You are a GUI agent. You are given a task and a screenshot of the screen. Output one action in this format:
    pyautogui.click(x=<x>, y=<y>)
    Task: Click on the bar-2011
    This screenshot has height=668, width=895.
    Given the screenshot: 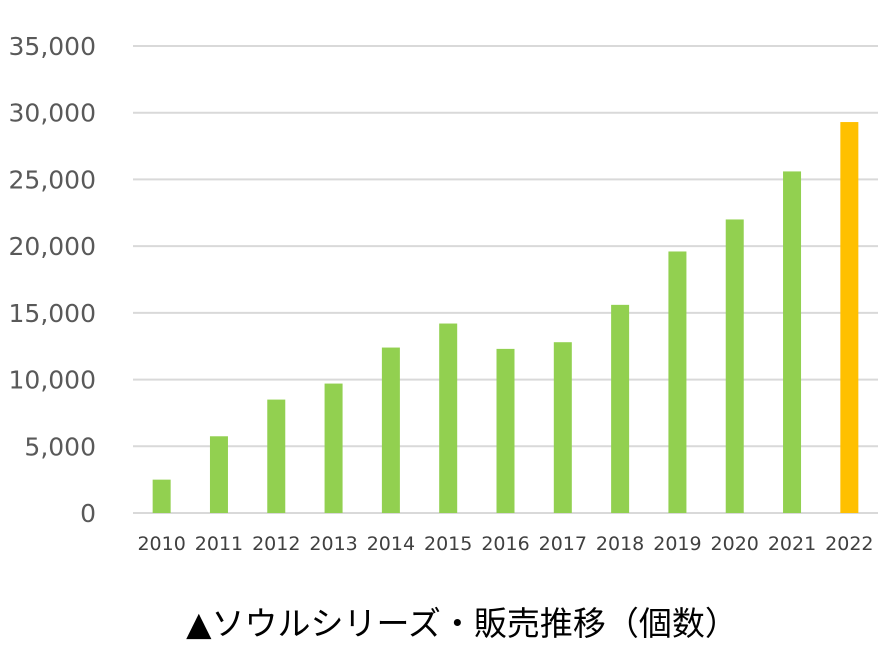 What is the action you would take?
    pyautogui.click(x=218, y=474)
    